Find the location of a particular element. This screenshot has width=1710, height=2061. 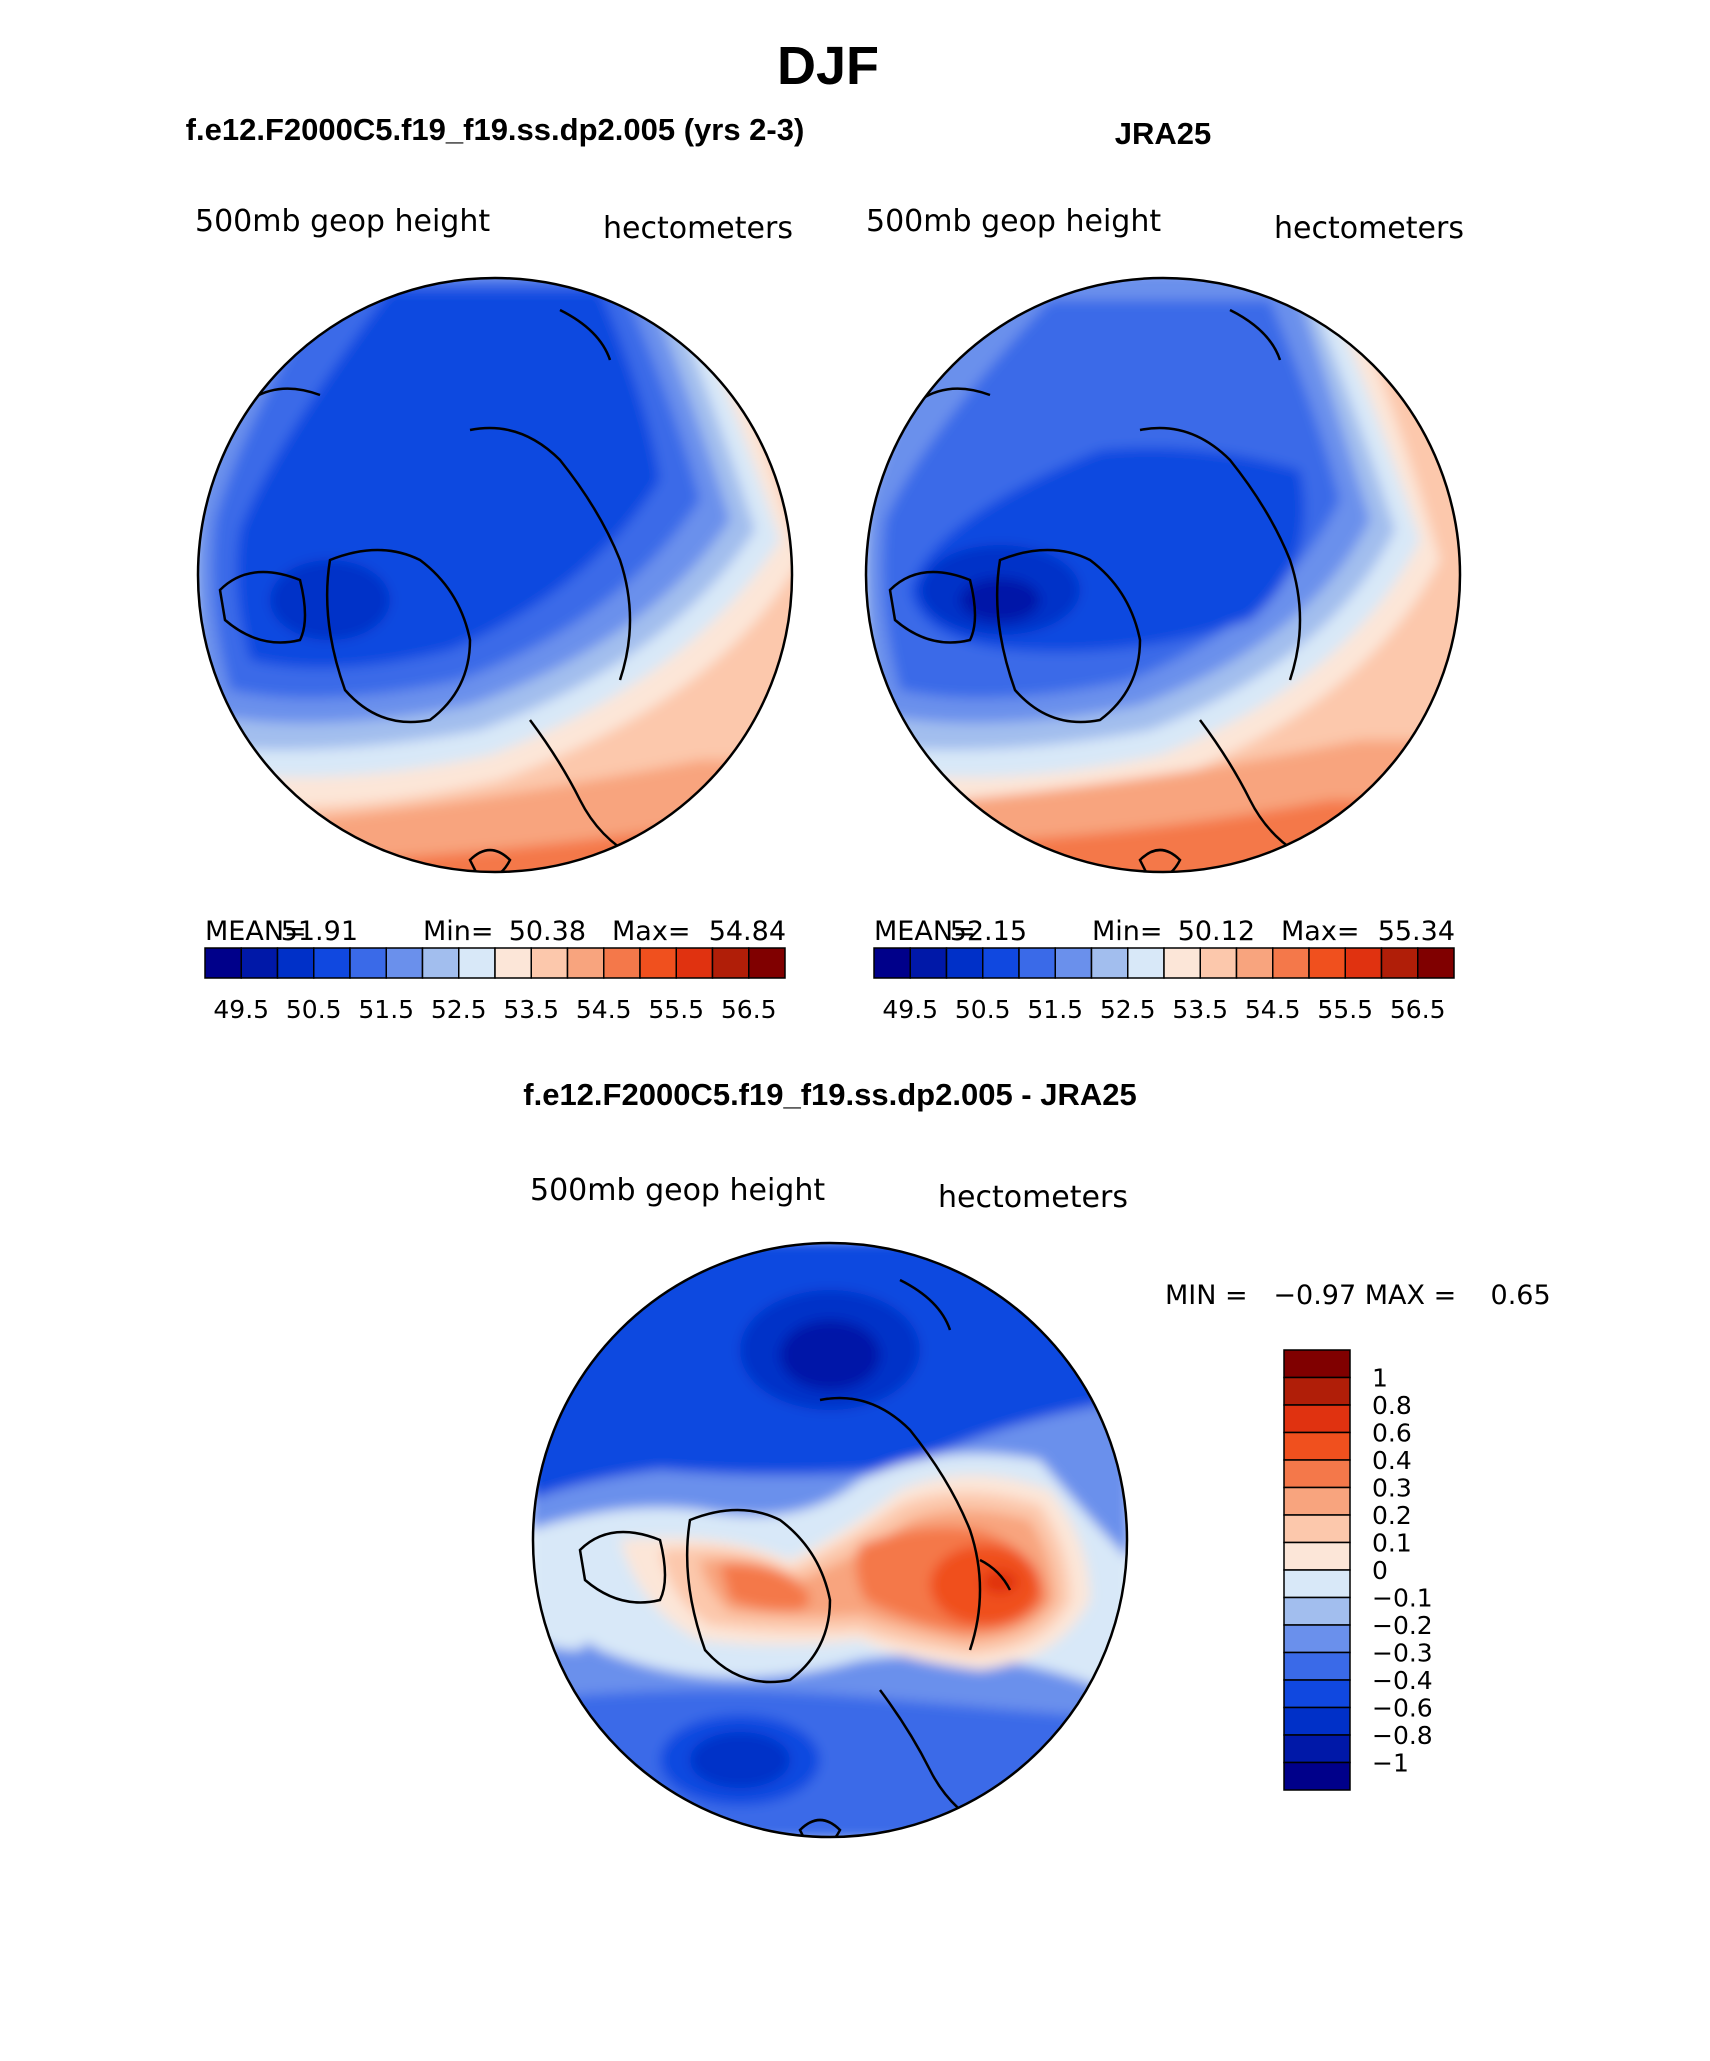

map-model is located at coordinates (495, 575).